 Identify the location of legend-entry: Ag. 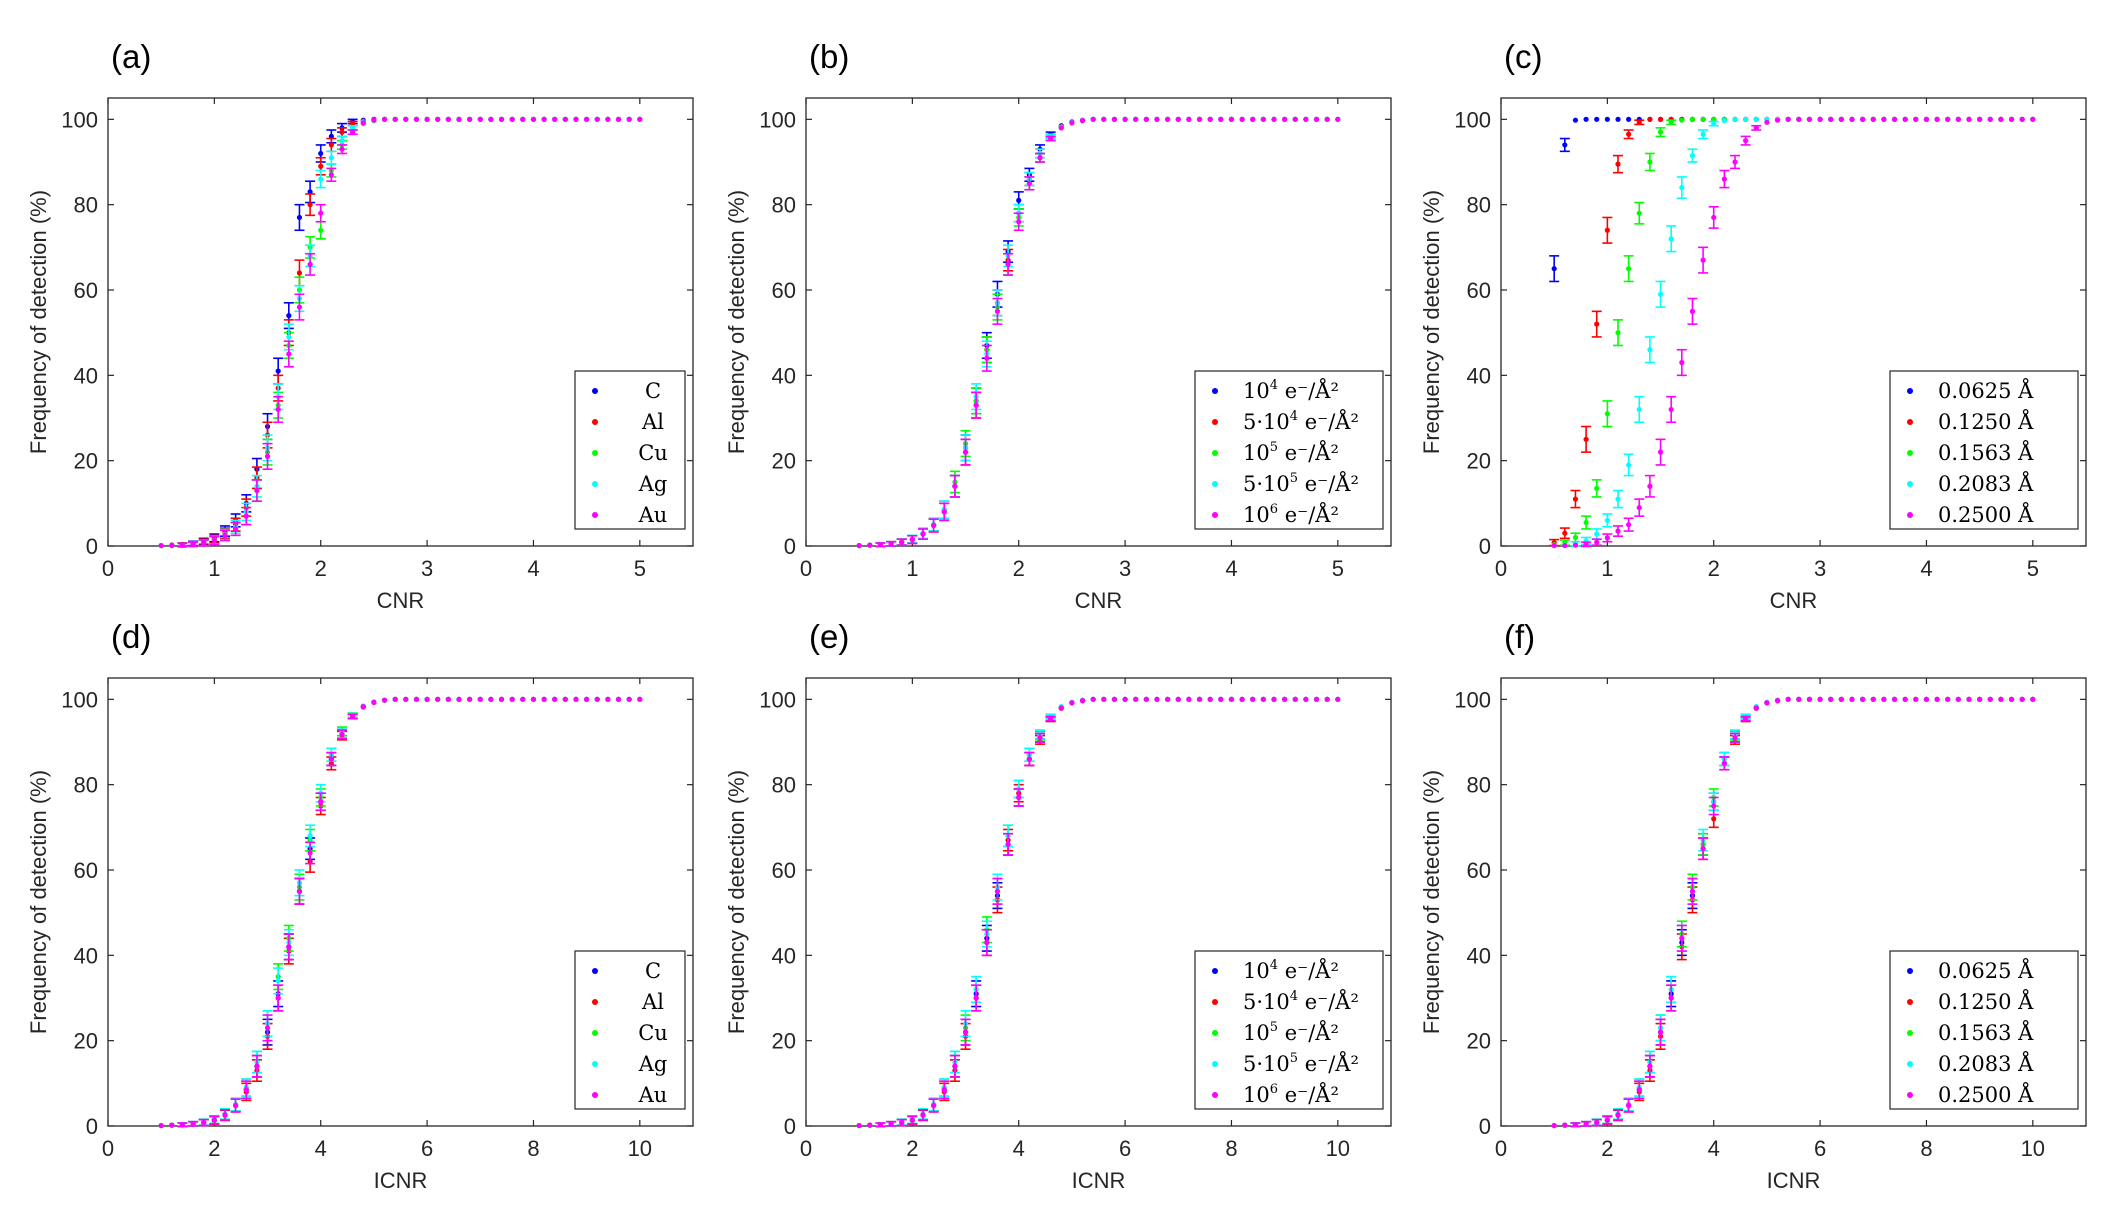
(653, 484).